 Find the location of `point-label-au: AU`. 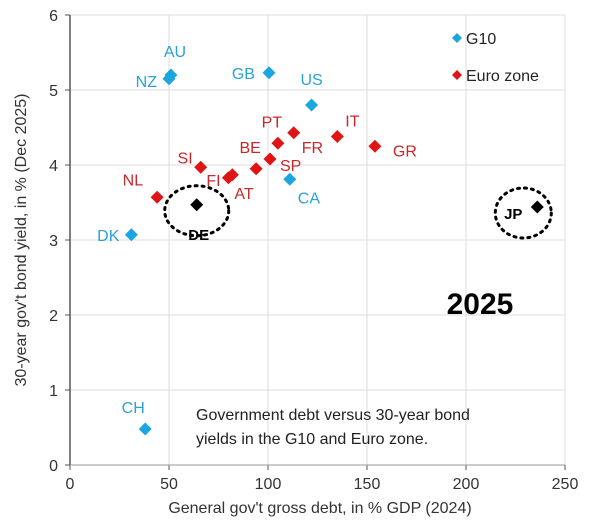

point-label-au: AU is located at coordinates (175, 52).